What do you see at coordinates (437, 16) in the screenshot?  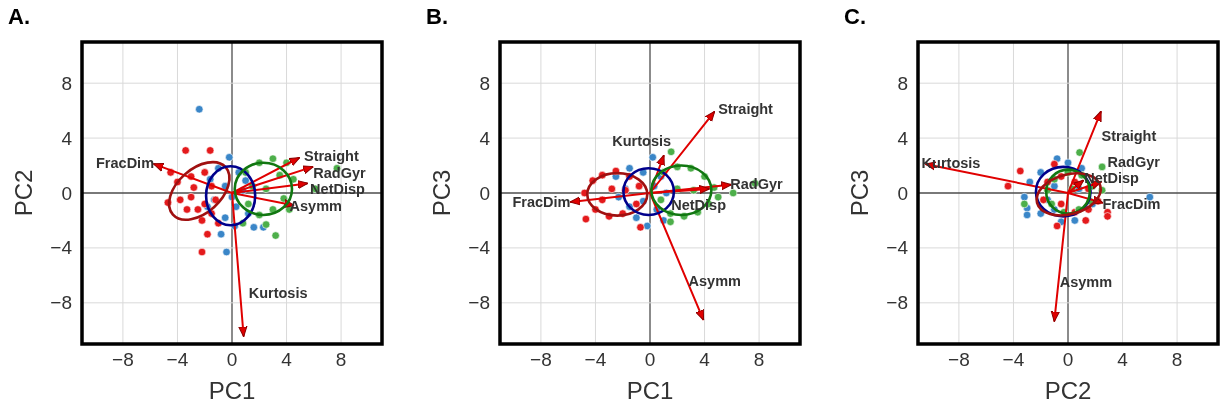 I see `chart-title: B.` at bounding box center [437, 16].